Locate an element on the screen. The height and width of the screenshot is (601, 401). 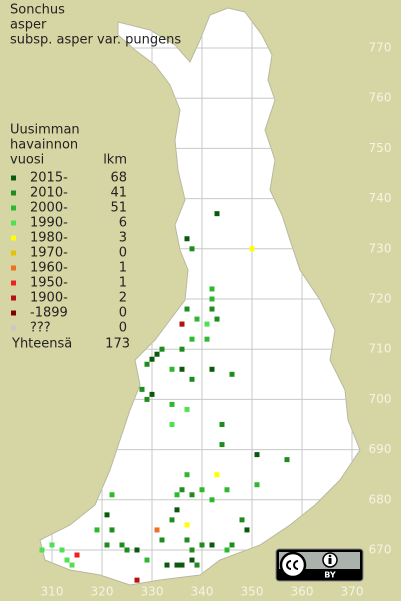
legend-heading: vuosi is located at coordinates (27, 160).